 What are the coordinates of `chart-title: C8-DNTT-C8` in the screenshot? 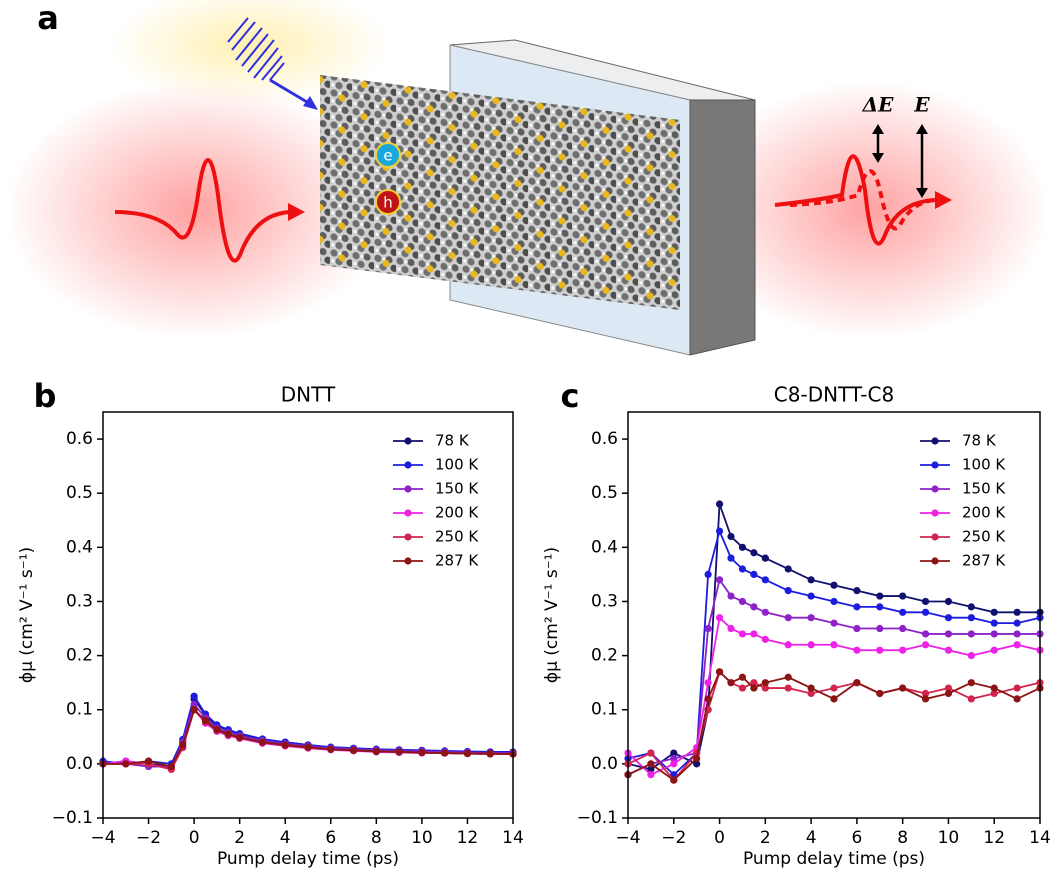 It's located at (834, 395).